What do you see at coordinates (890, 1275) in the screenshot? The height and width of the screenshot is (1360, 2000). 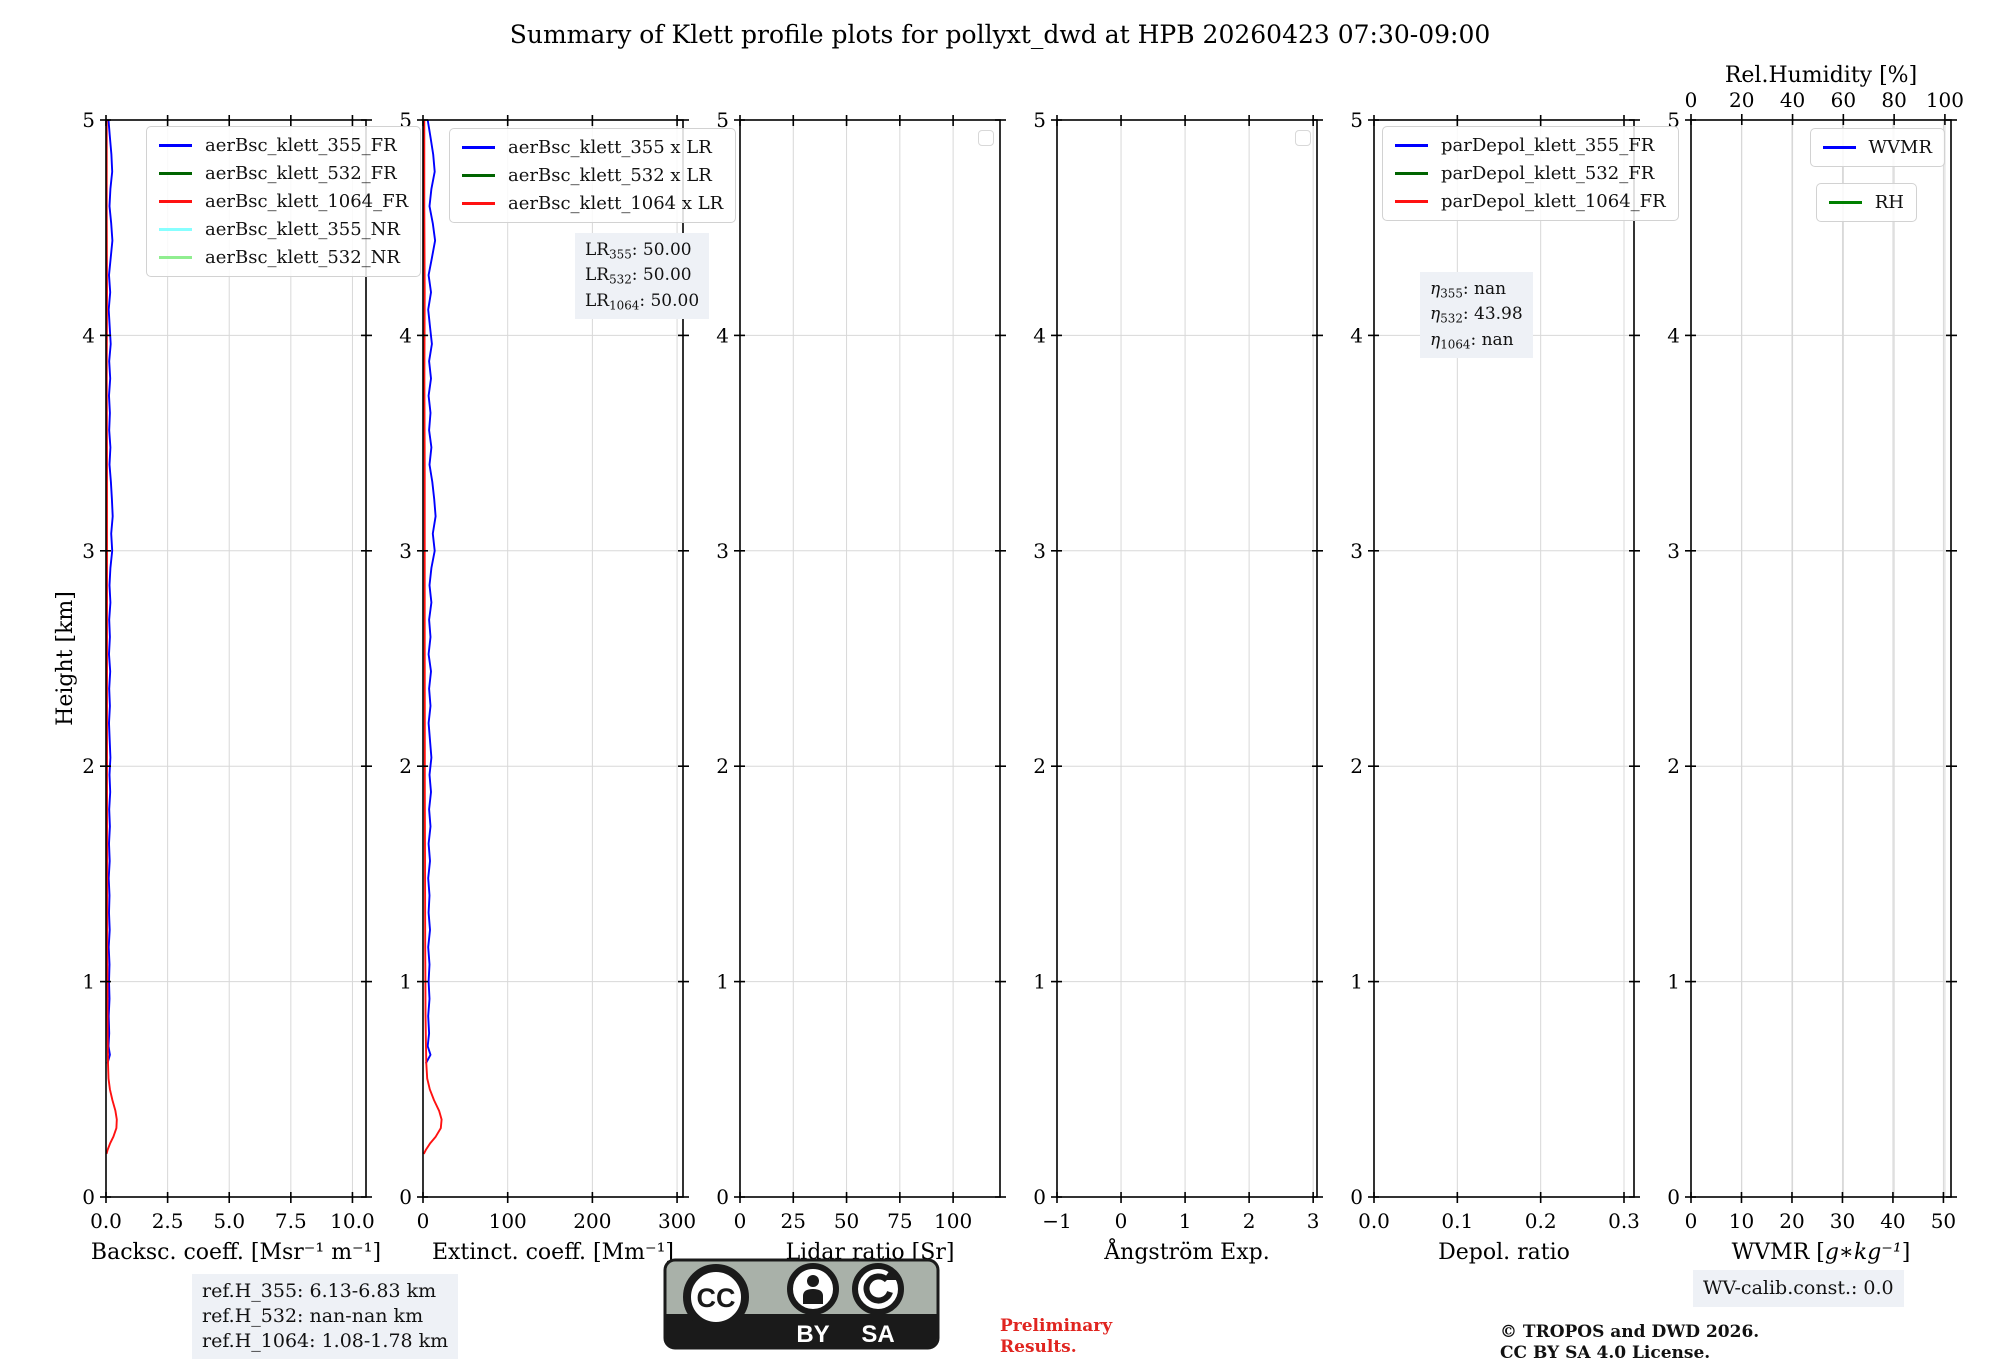 I see `share-alike-arrowhead` at bounding box center [890, 1275].